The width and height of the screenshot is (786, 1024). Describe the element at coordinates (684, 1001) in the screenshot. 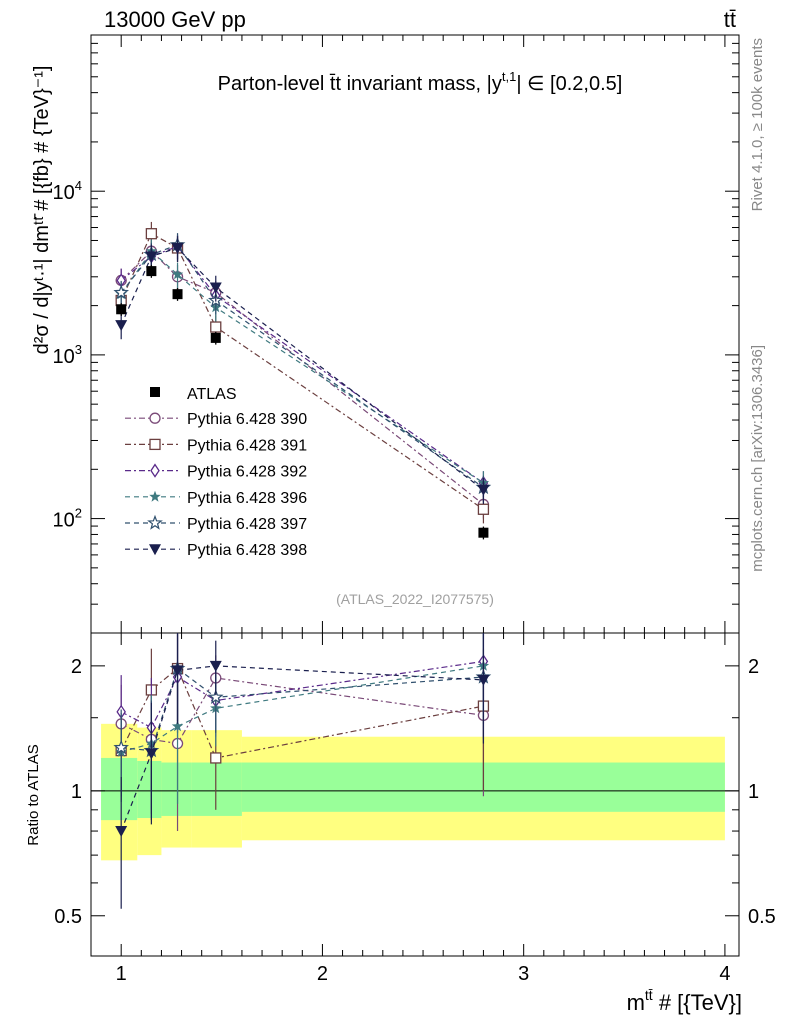

I see `x-axis-label: mtt̄ # [{TeV}]` at that location.